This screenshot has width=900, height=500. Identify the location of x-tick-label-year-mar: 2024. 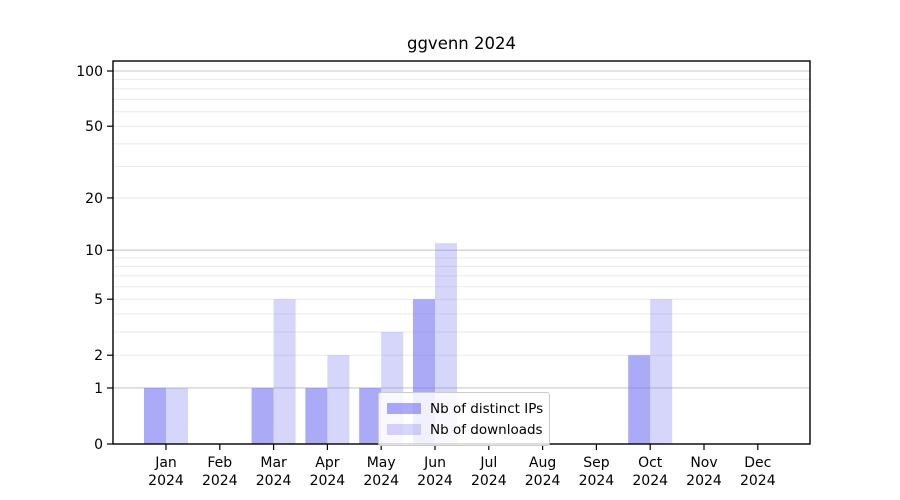
(274, 481).